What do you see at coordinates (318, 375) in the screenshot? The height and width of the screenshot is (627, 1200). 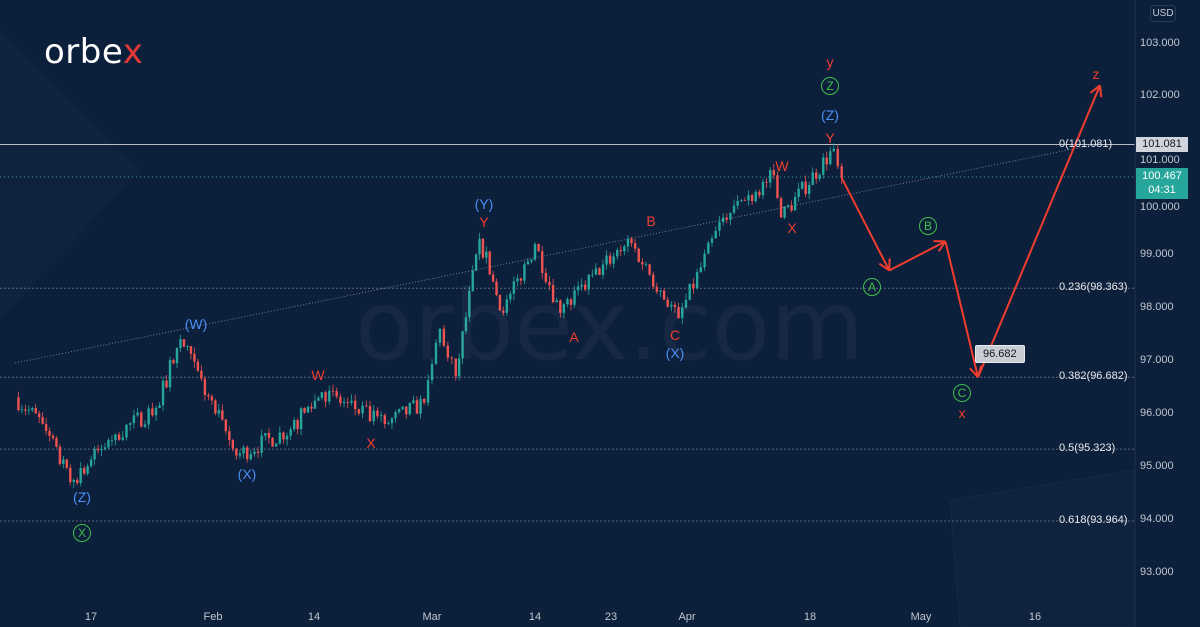 I see `wave-label: W` at bounding box center [318, 375].